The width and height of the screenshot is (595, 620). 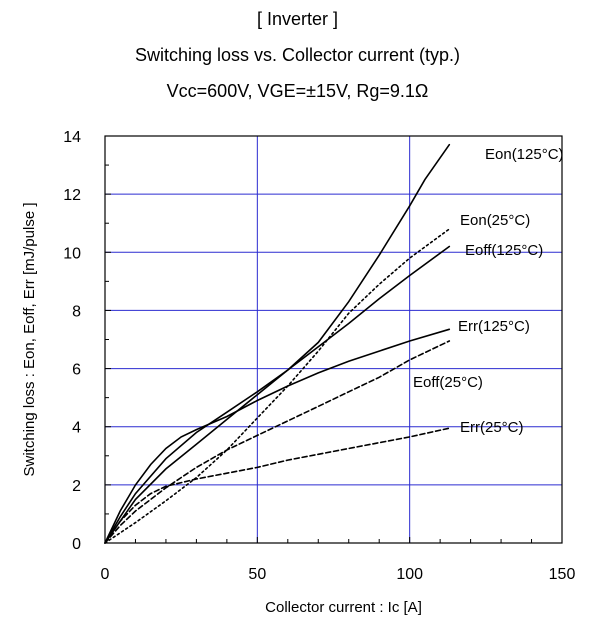 What do you see at coordinates (448, 382) in the screenshot?
I see `series-label-eoff-25c: Eoff(25°C)` at bounding box center [448, 382].